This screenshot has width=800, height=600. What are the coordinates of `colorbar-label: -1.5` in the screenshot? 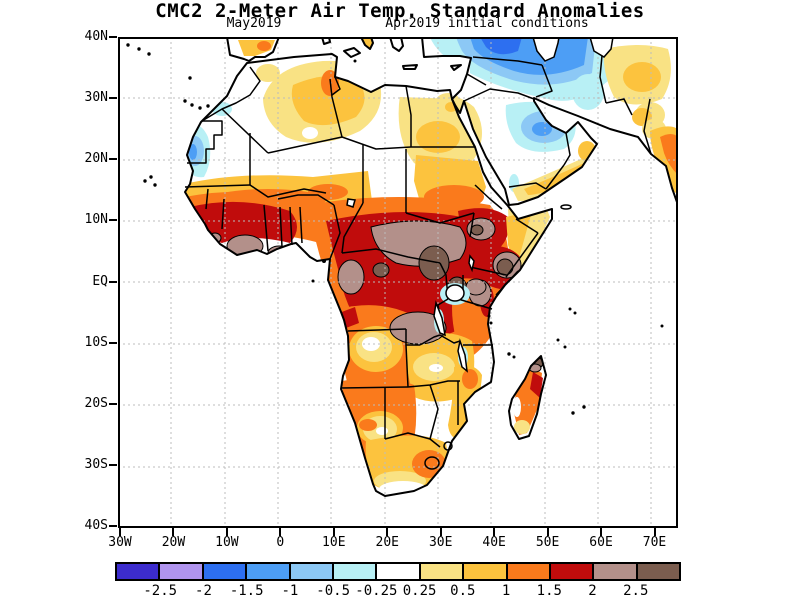 It's located at (246, 591).